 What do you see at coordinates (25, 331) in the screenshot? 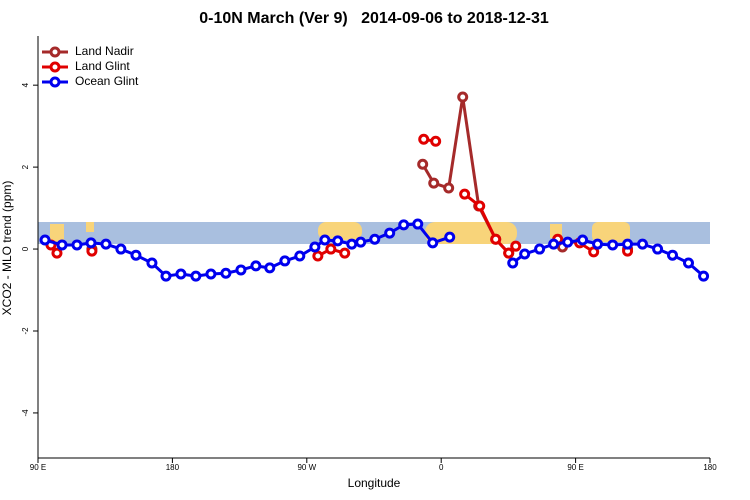
I see `y-tick-label: -2` at bounding box center [25, 331].